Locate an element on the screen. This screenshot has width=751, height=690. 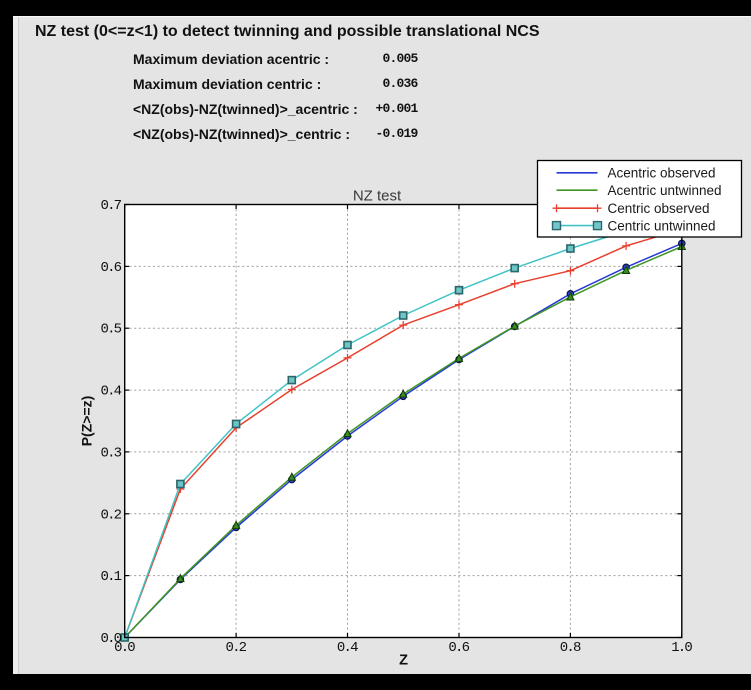
svg-text: NZ test is located at coordinates (377, 196).